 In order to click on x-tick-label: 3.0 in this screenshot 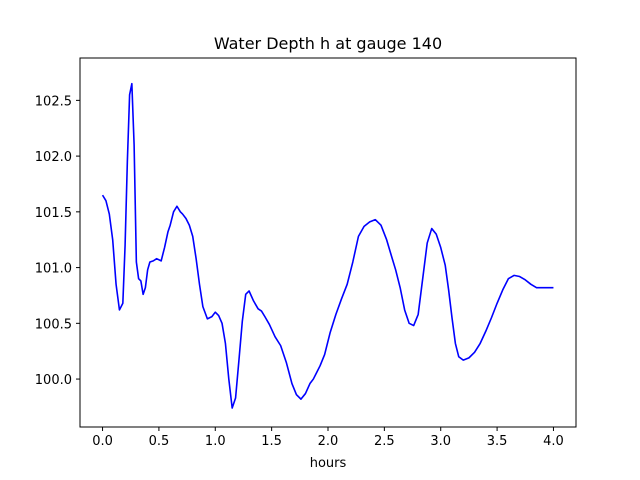, I will do `click(440, 441)`.